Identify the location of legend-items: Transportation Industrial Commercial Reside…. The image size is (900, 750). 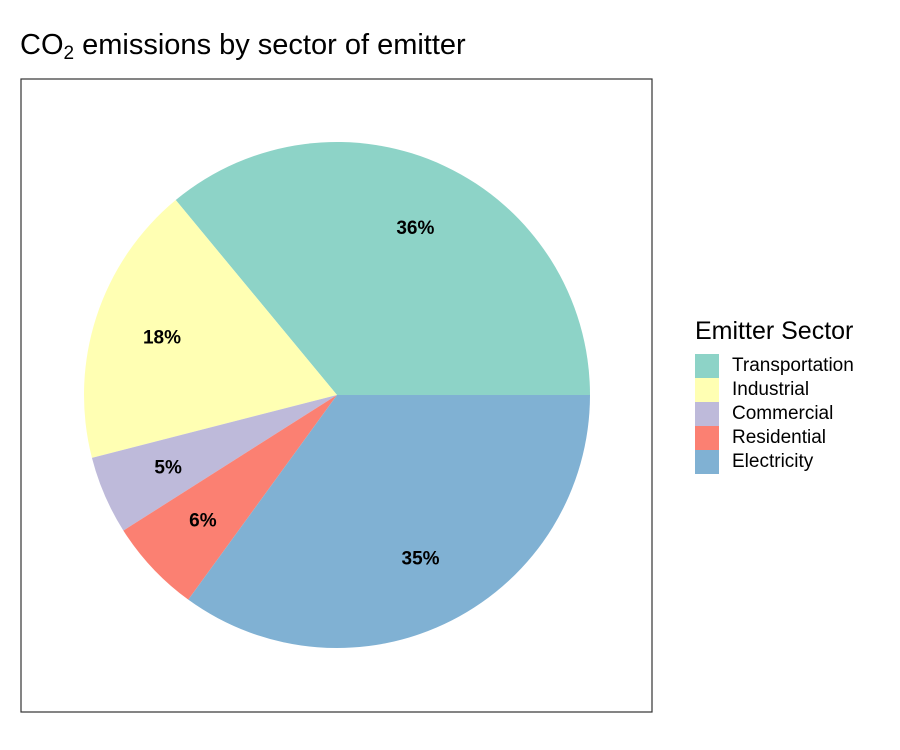
(774, 414).